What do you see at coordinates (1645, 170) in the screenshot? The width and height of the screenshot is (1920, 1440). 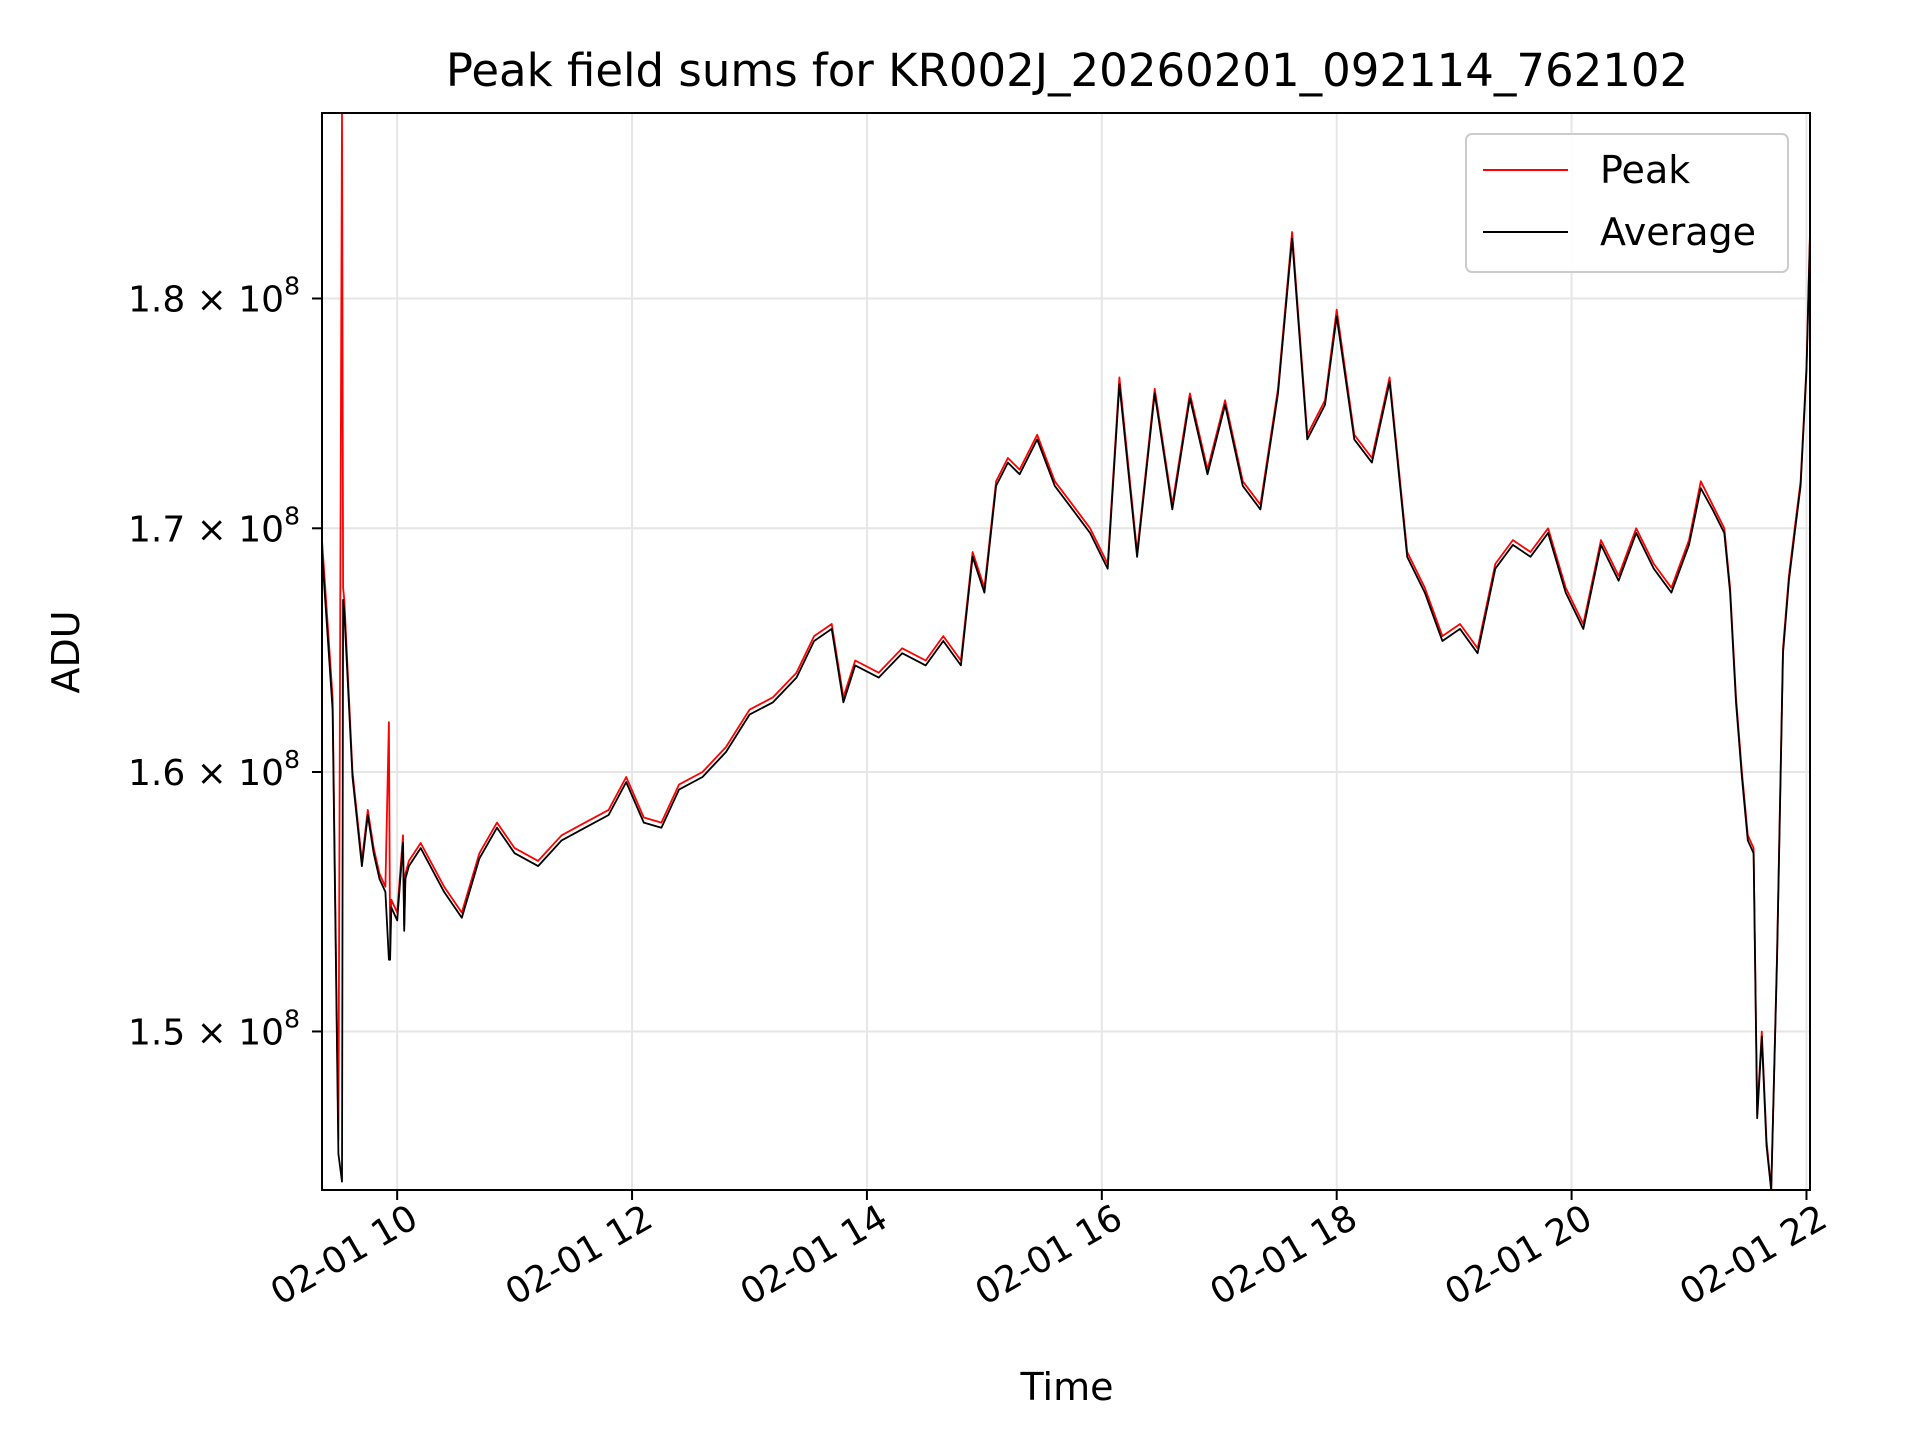 I see `legend-label-peak: Peak` at bounding box center [1645, 170].